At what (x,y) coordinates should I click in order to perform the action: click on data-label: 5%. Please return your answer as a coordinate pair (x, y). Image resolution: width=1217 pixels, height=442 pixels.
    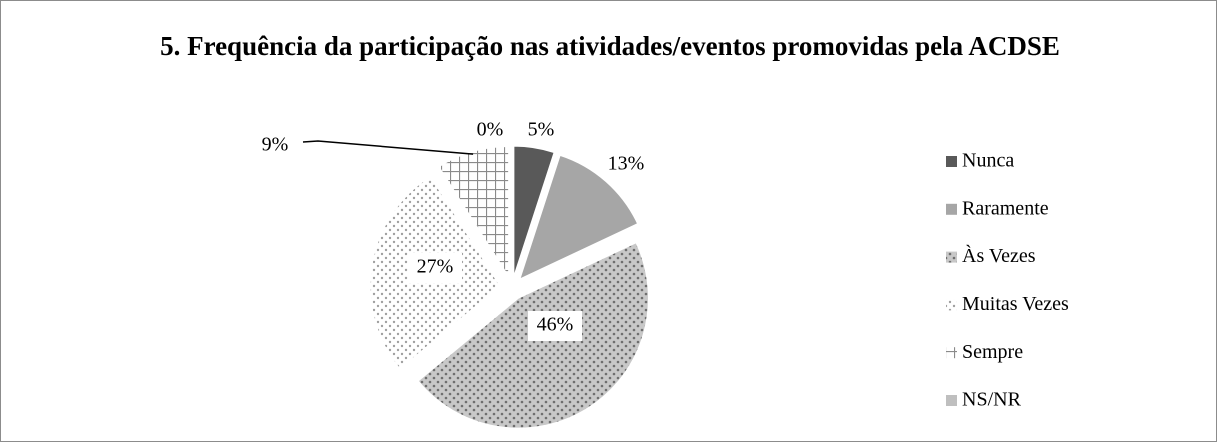
    Looking at the image, I should click on (541, 130).